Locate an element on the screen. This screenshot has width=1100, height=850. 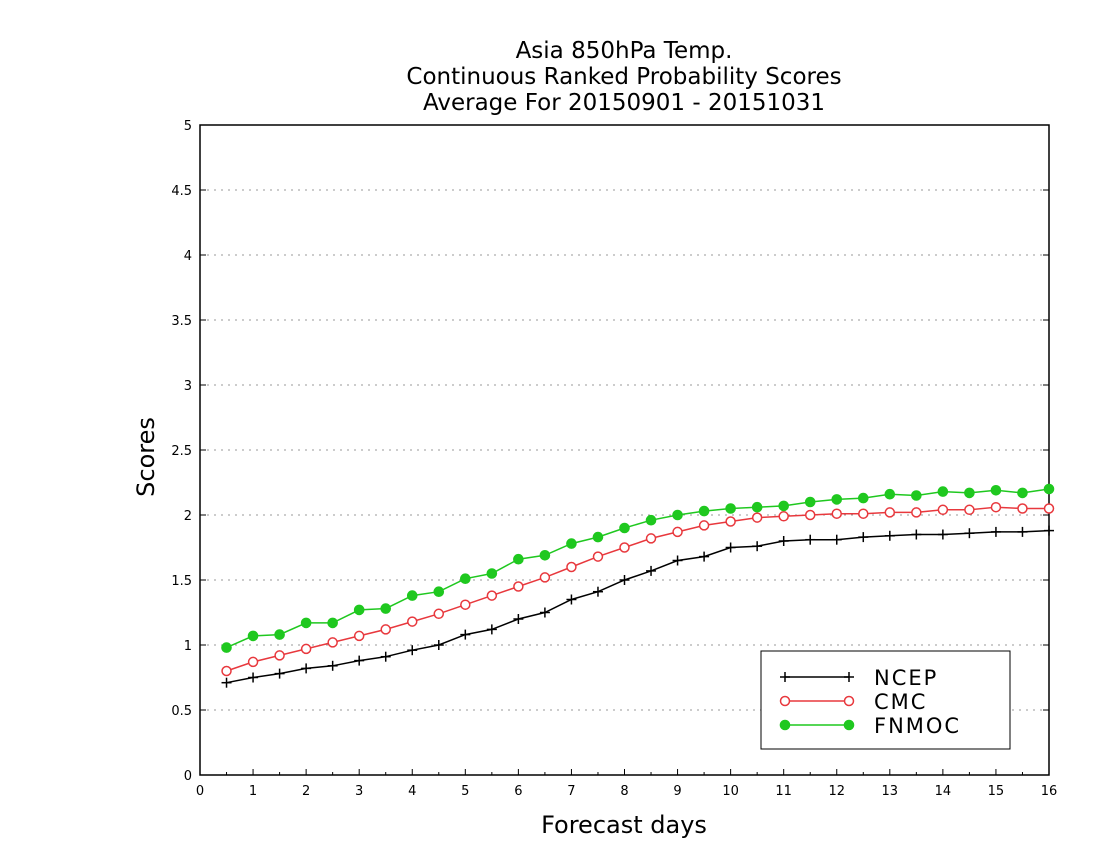
x-tick-label: 16 is located at coordinates (1049, 791).